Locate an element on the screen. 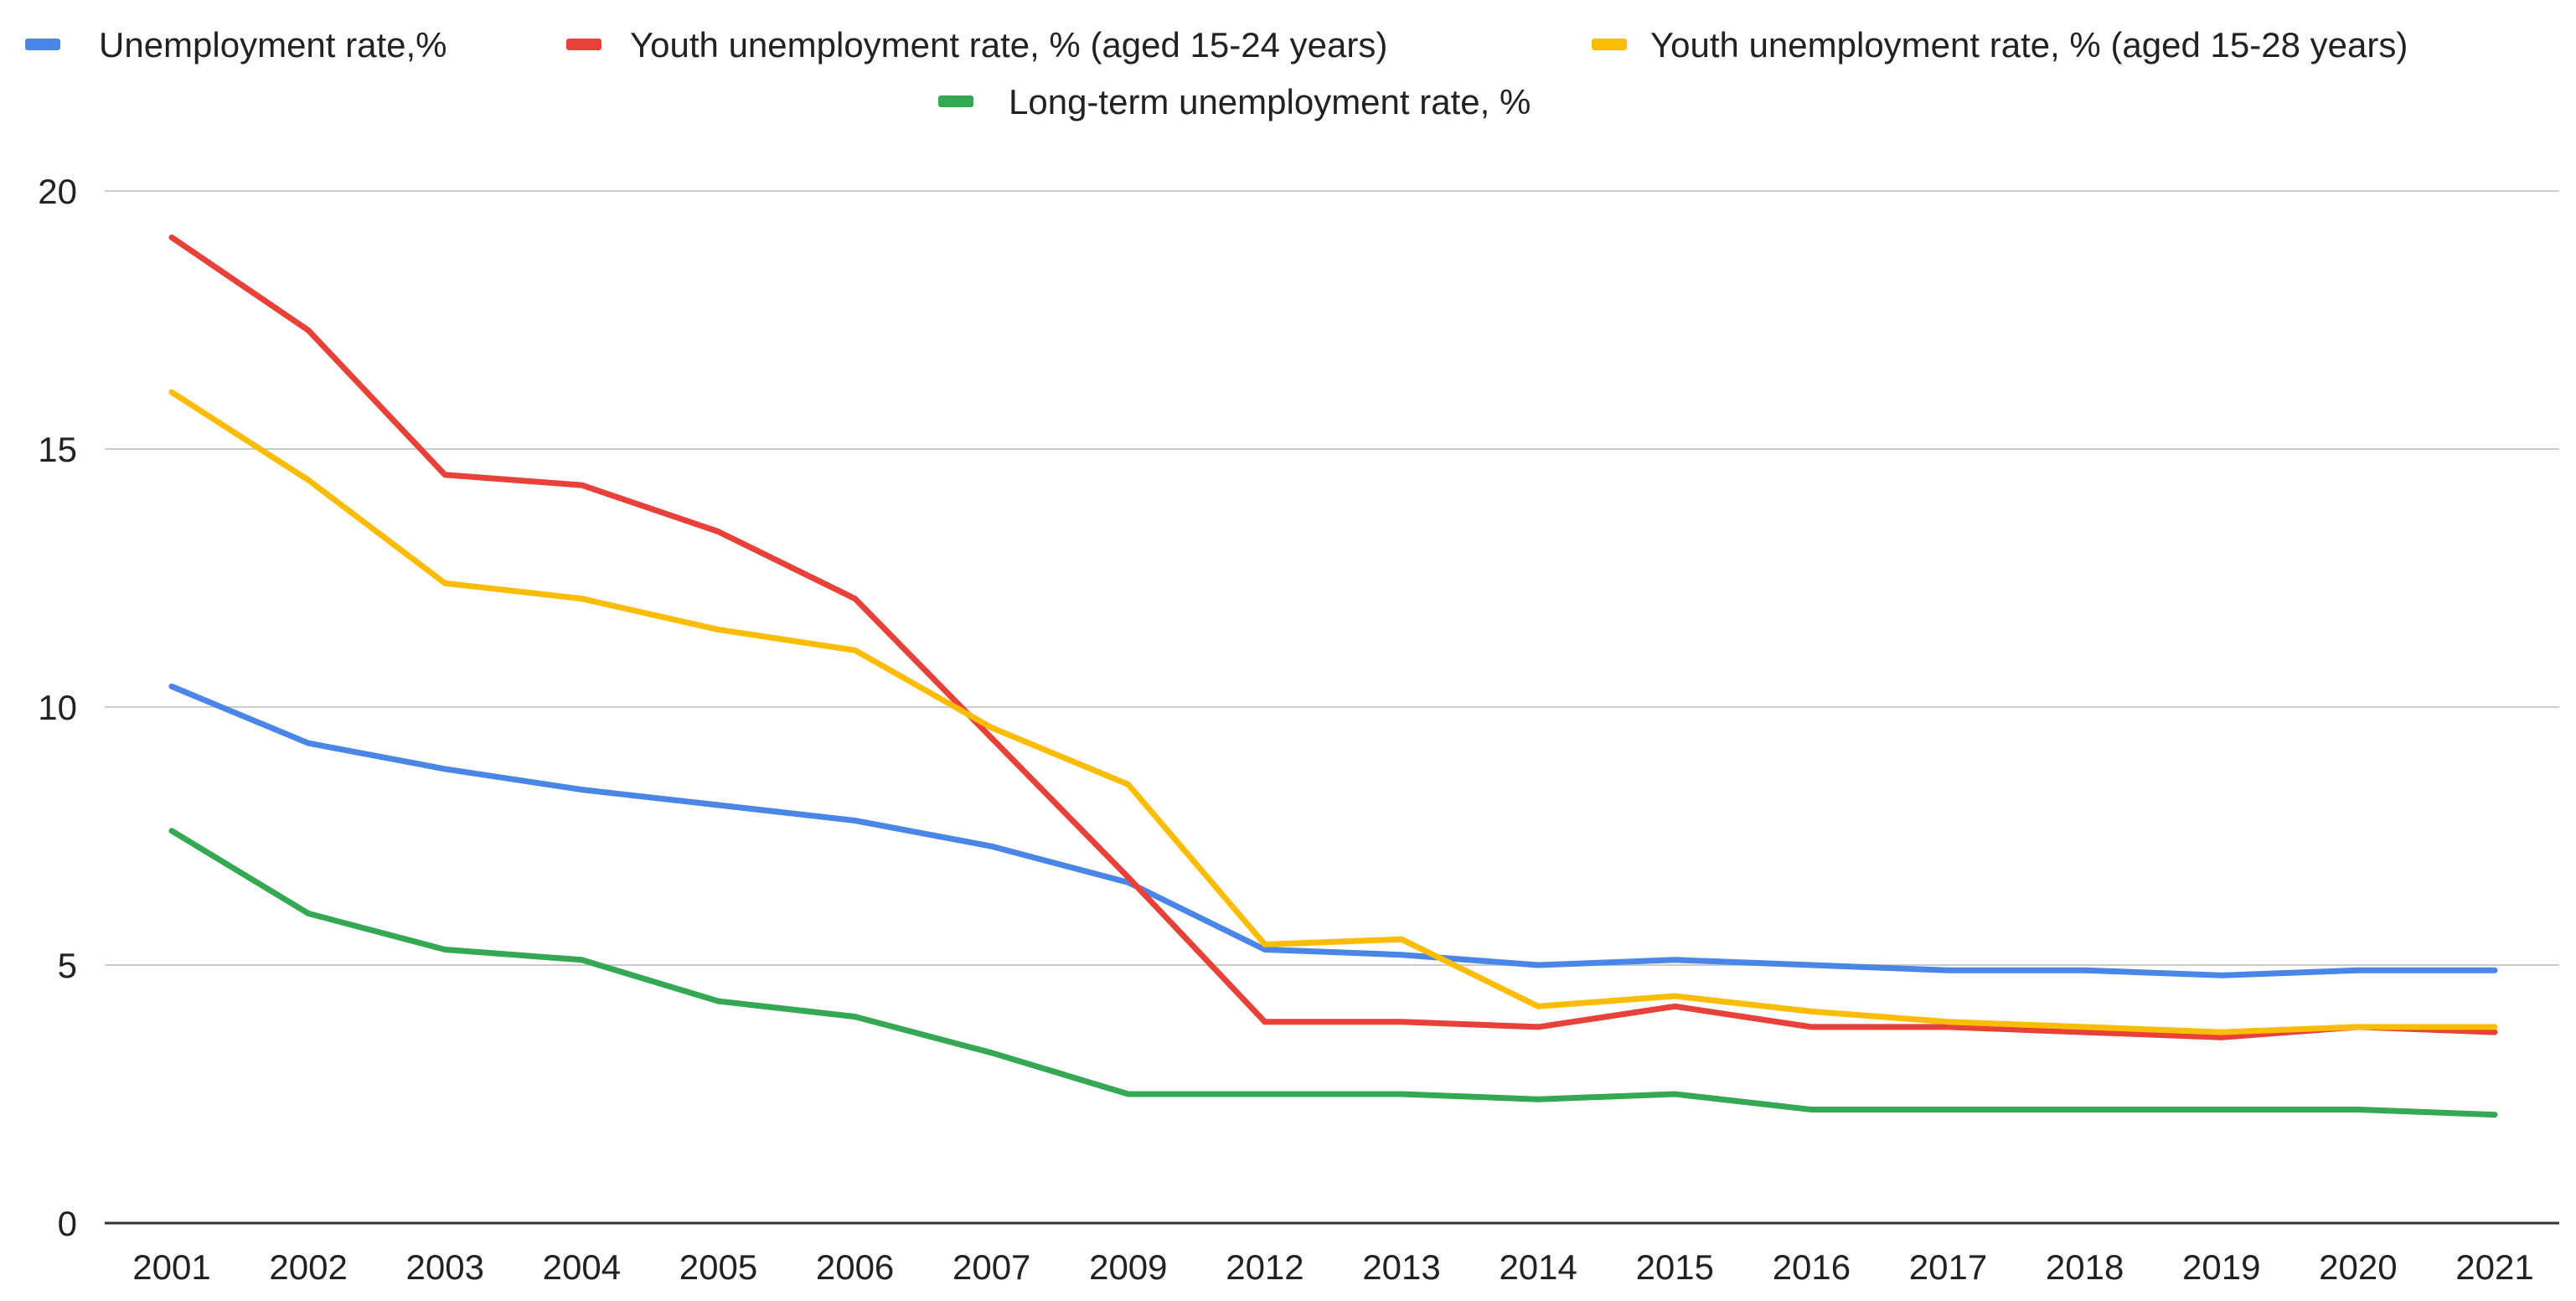 This screenshot has width=2576, height=1301. x-tick-label: 2018 is located at coordinates (2085, 1267).